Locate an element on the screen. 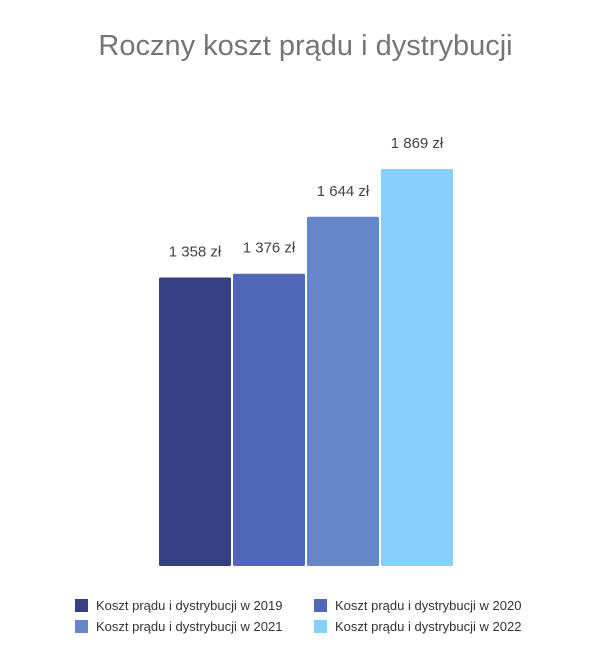 This screenshot has width=611, height=655. legend-label-1: Koszt prądu i dystrybucji w 2019 is located at coordinates (189, 605).